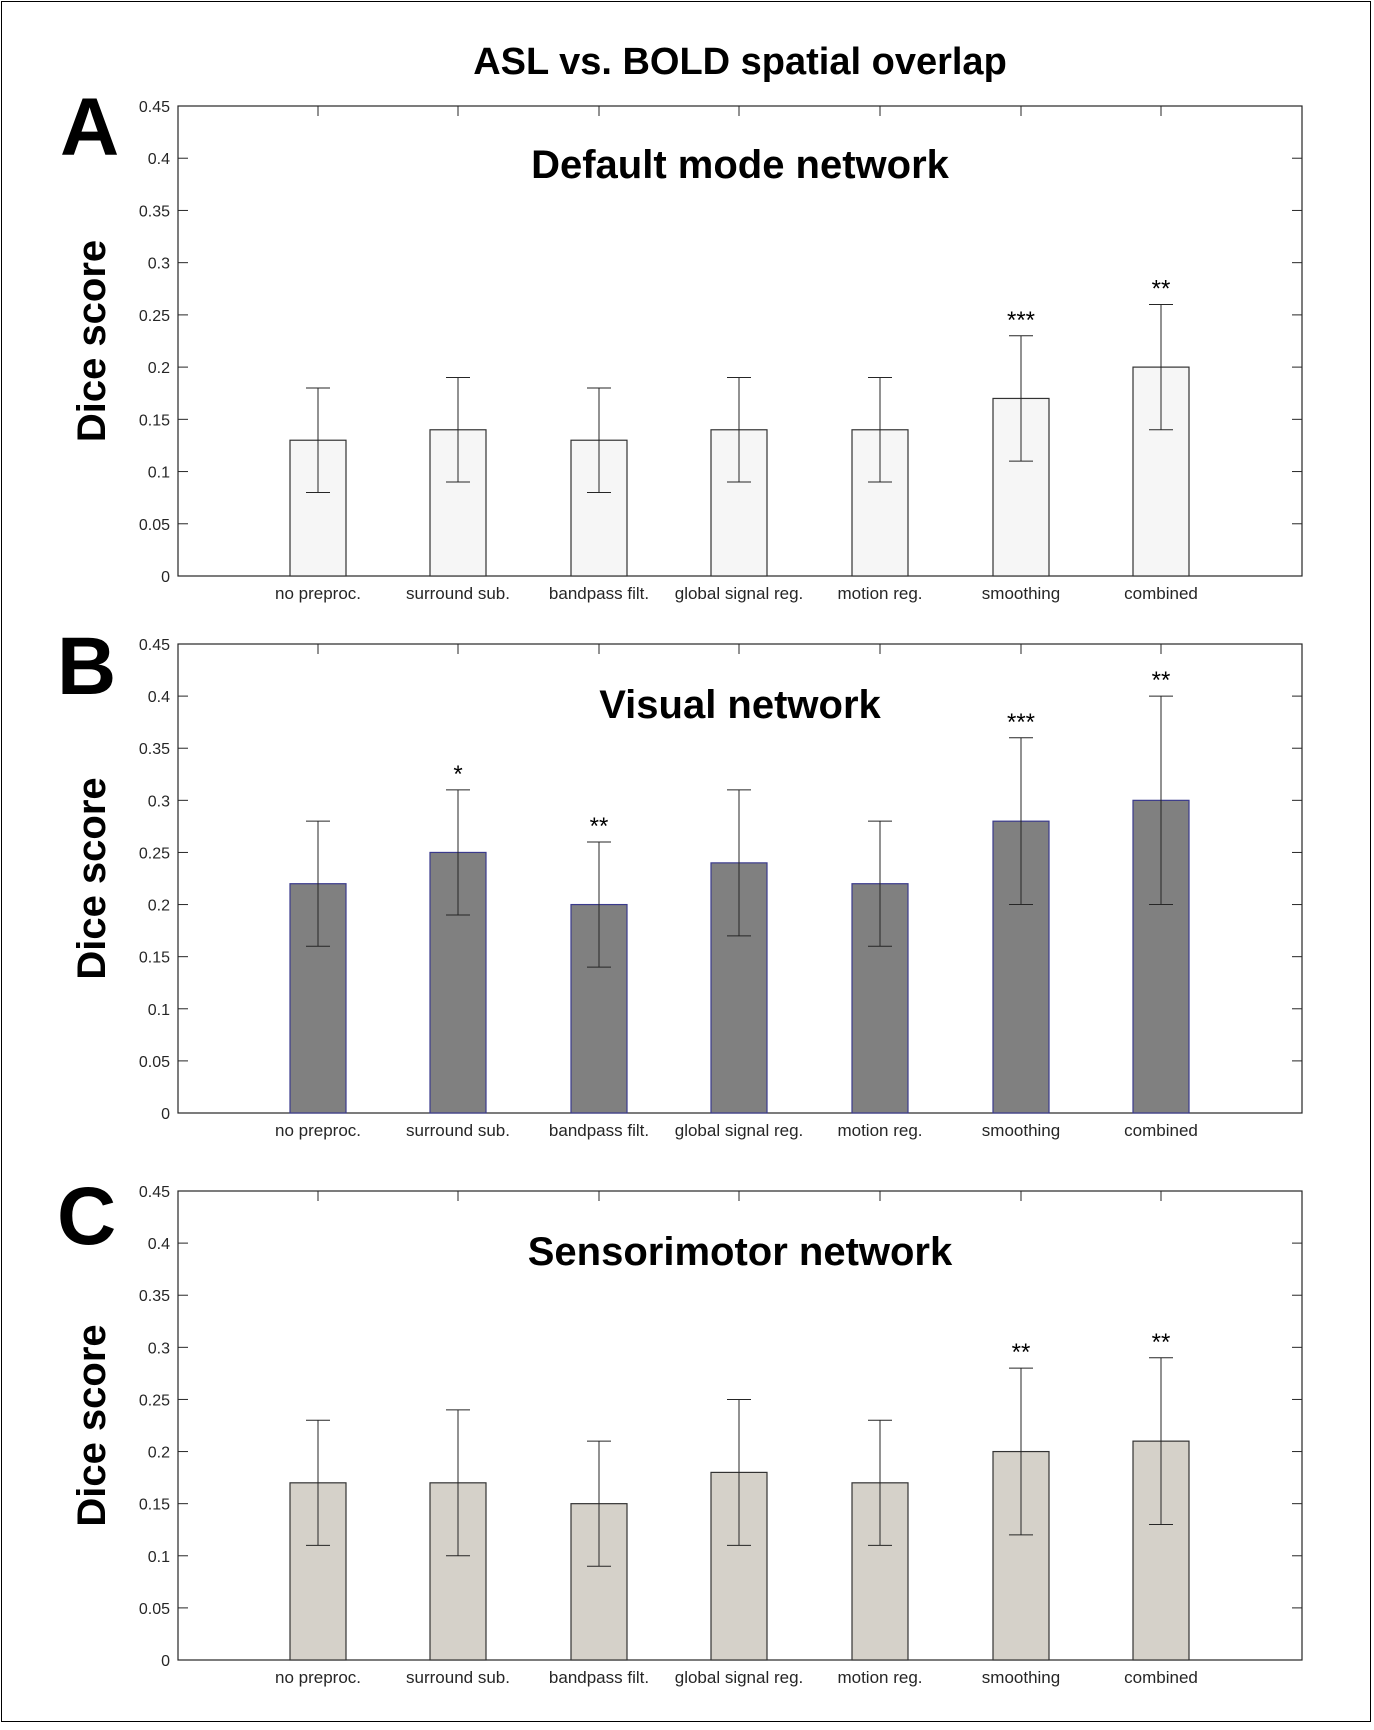  What do you see at coordinates (86, 666) in the screenshot?
I see `panel-label: B` at bounding box center [86, 666].